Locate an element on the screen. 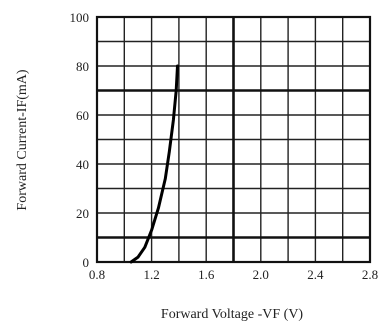 The height and width of the screenshot is (327, 379). y-tick-label: 20 is located at coordinates (82, 213).